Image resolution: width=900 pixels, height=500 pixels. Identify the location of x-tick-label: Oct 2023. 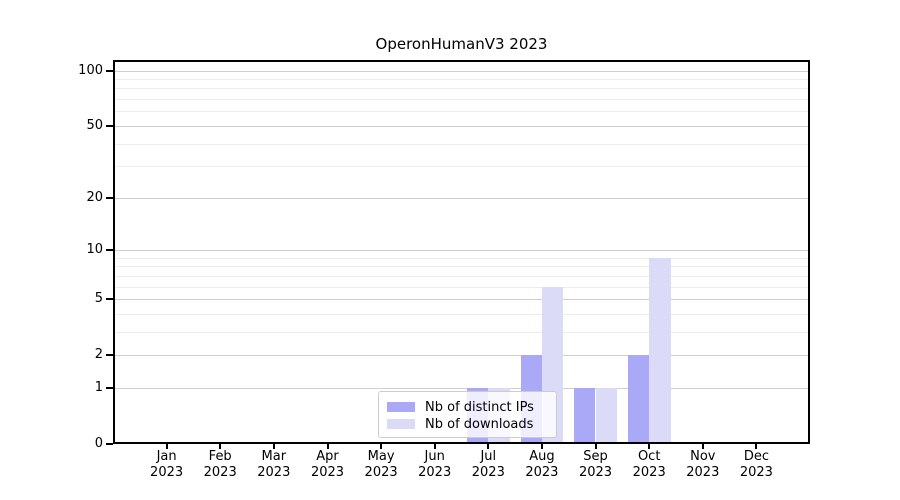
(649, 465).